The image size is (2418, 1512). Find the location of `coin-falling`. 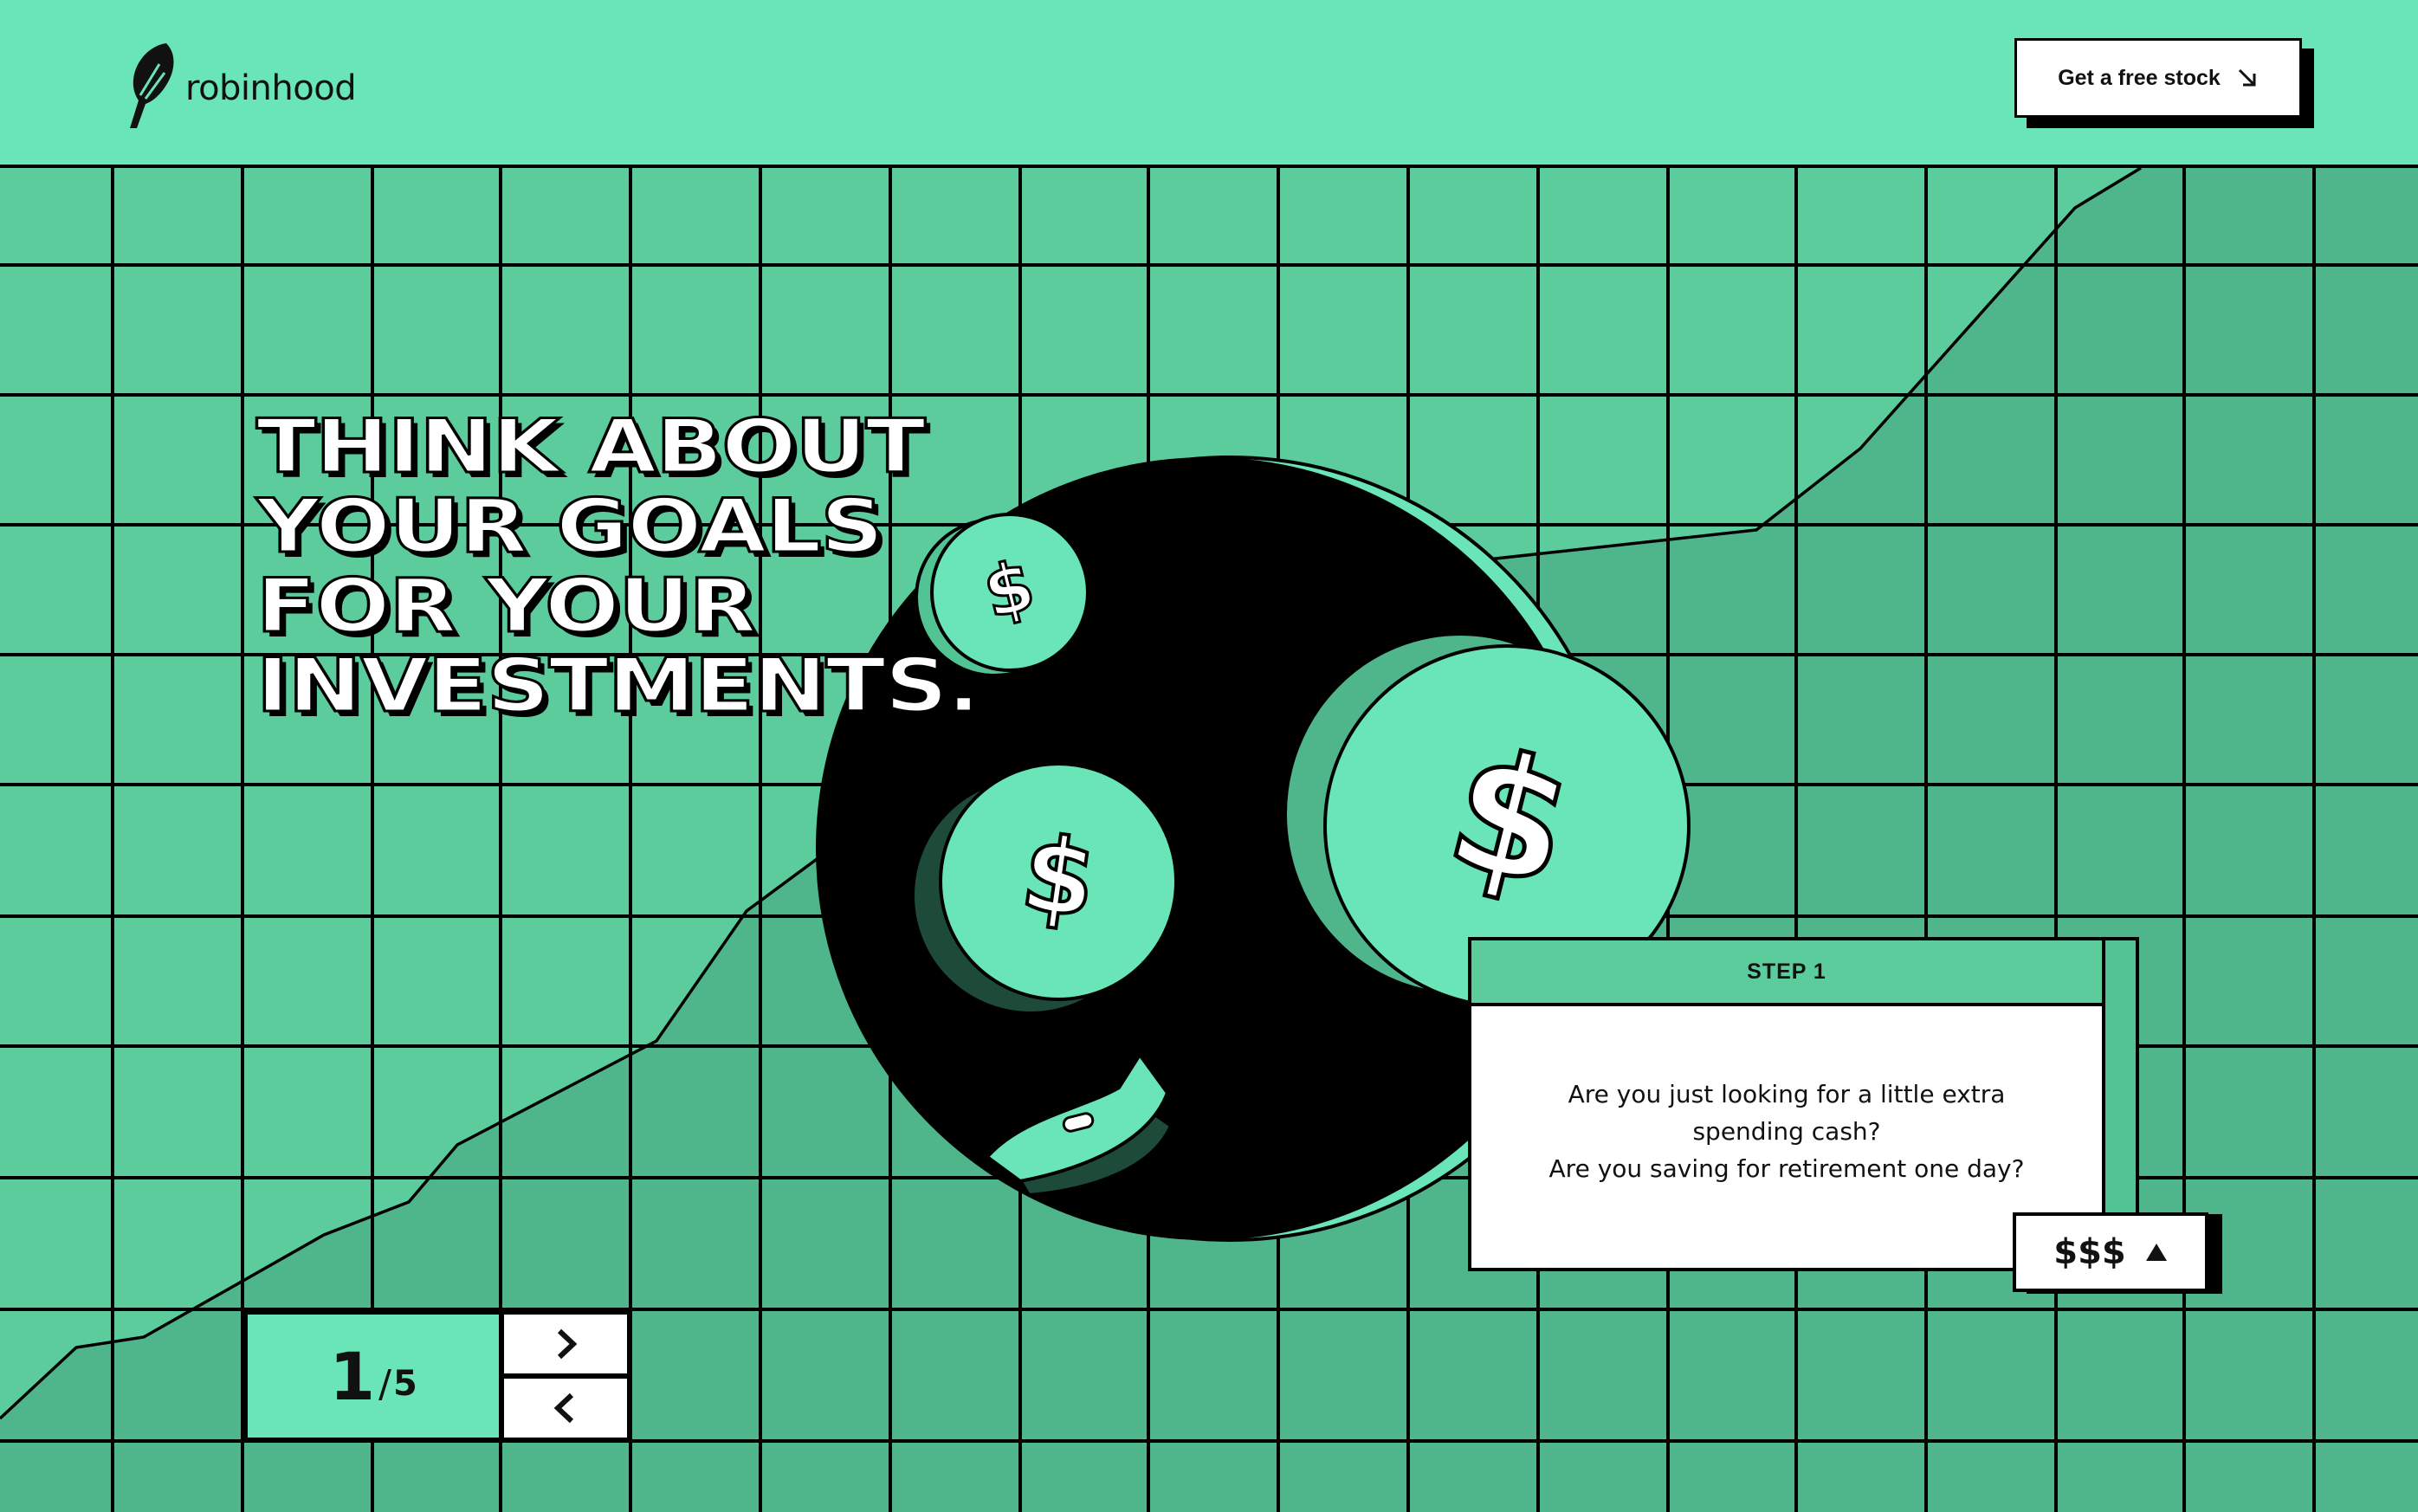

coin-falling is located at coordinates (1079, 1124).